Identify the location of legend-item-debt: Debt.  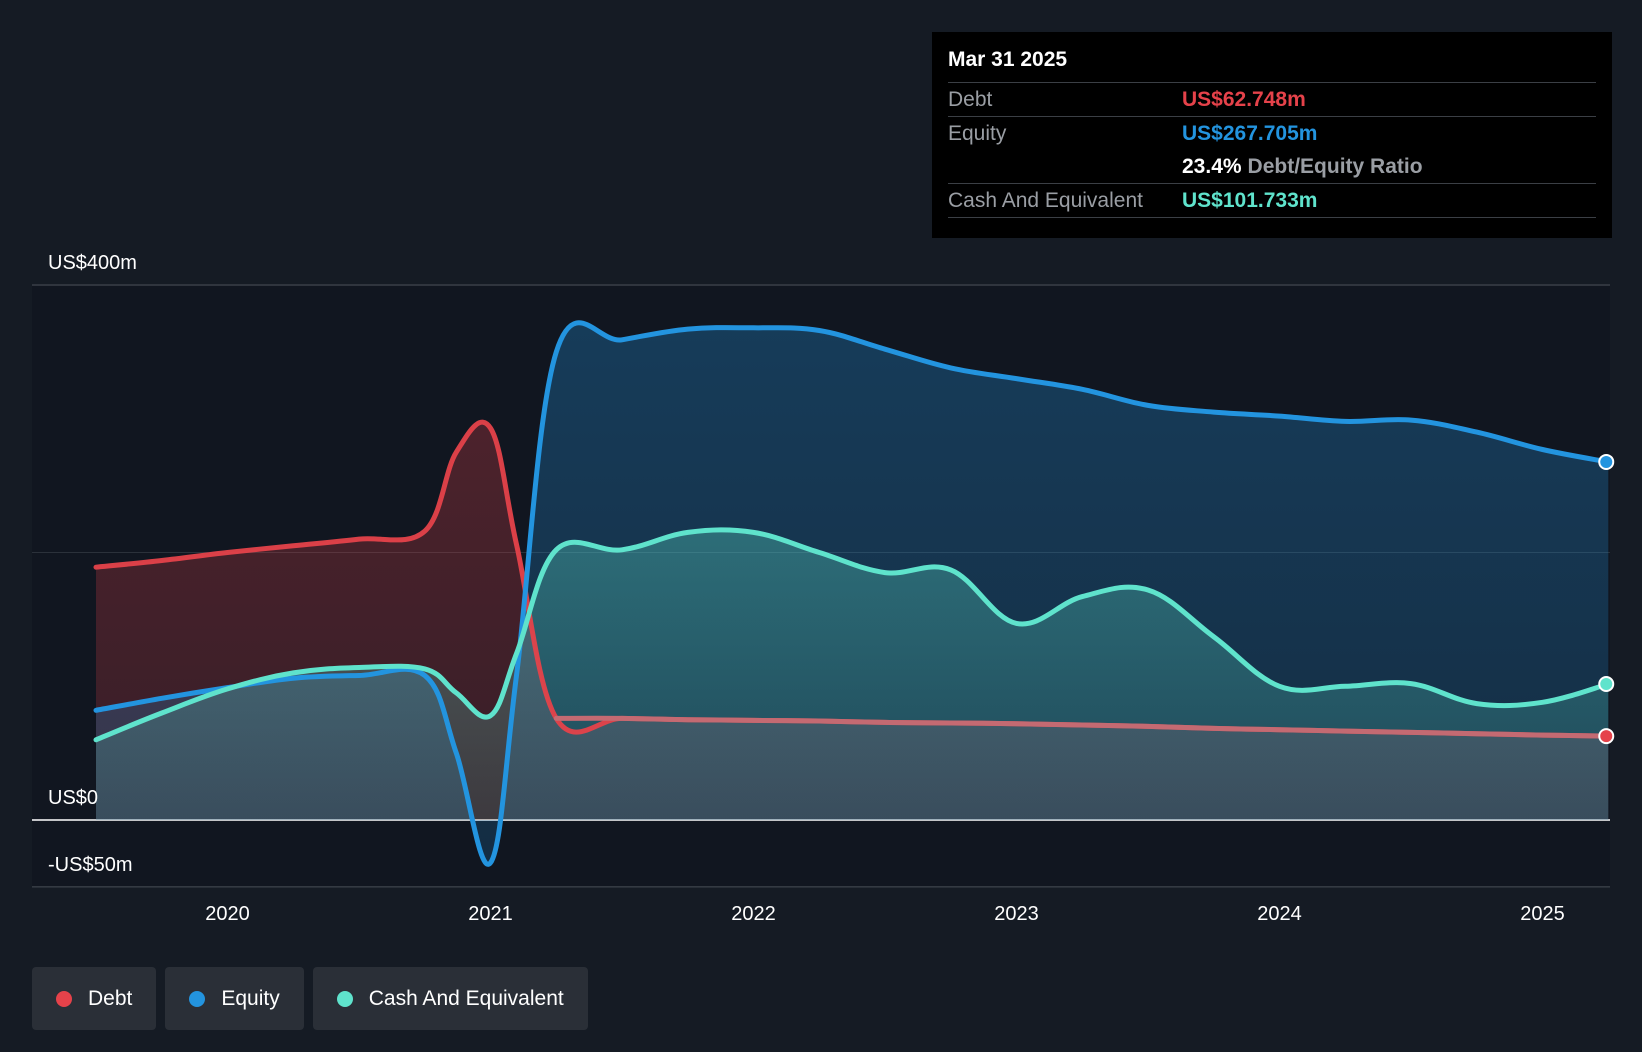
(94, 998).